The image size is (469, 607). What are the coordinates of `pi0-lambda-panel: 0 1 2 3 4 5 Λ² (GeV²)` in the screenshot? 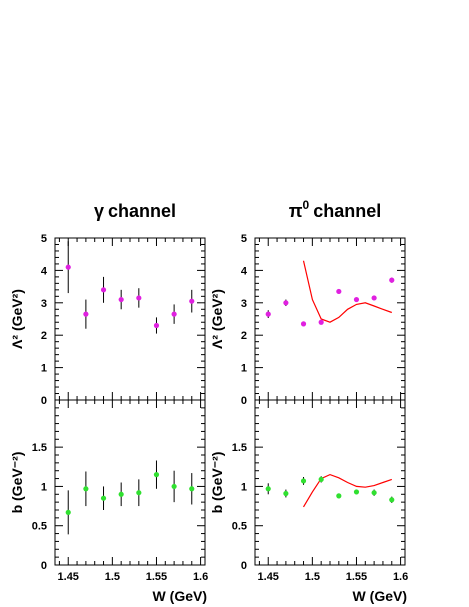 It's located at (307, 320).